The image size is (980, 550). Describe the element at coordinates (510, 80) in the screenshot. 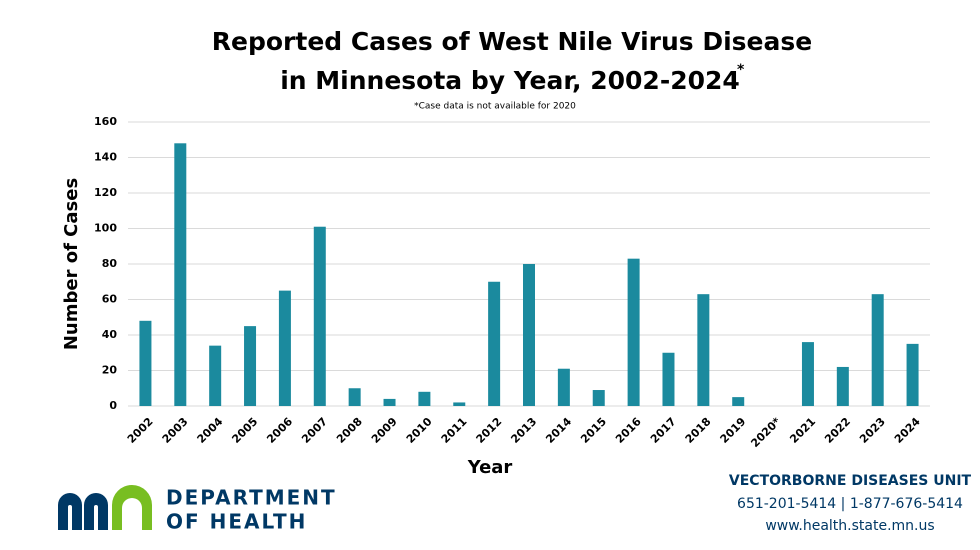

I see `chart-title: in Minnesota by Year, 2002-2024` at that location.